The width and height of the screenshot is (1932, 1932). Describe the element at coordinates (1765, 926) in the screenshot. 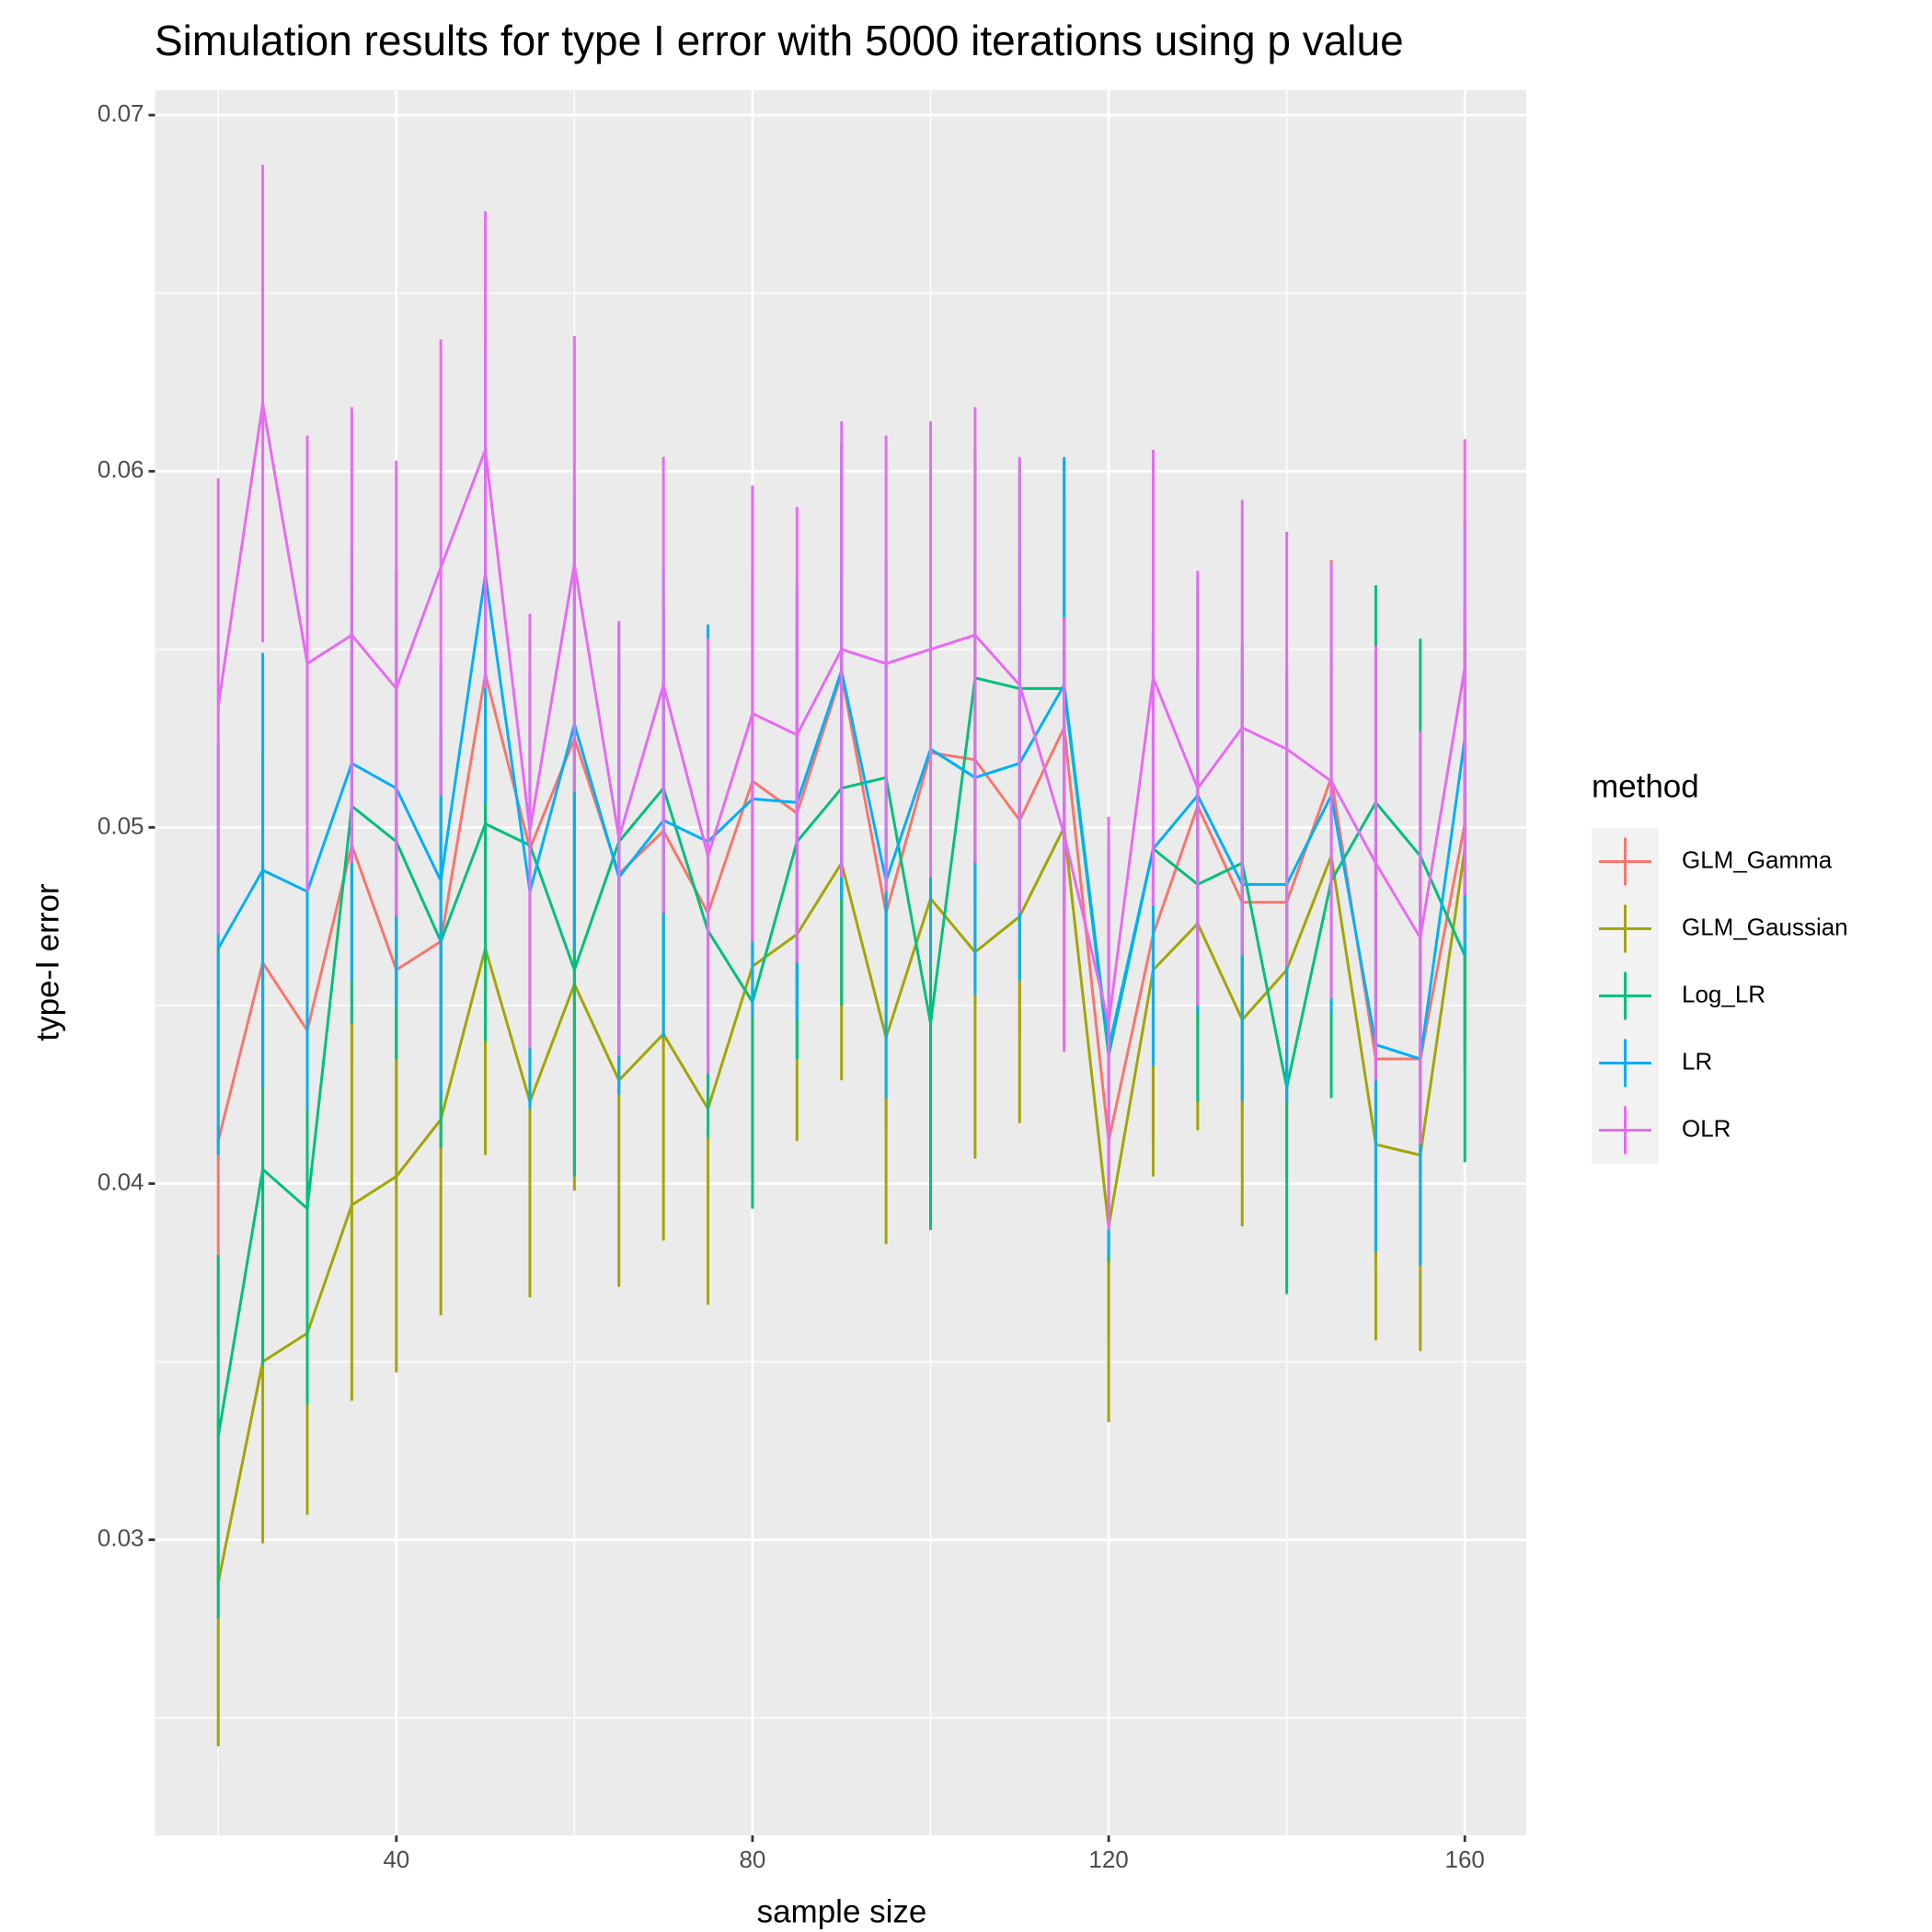

I see `legend-label: GLM_Gaussian` at that location.